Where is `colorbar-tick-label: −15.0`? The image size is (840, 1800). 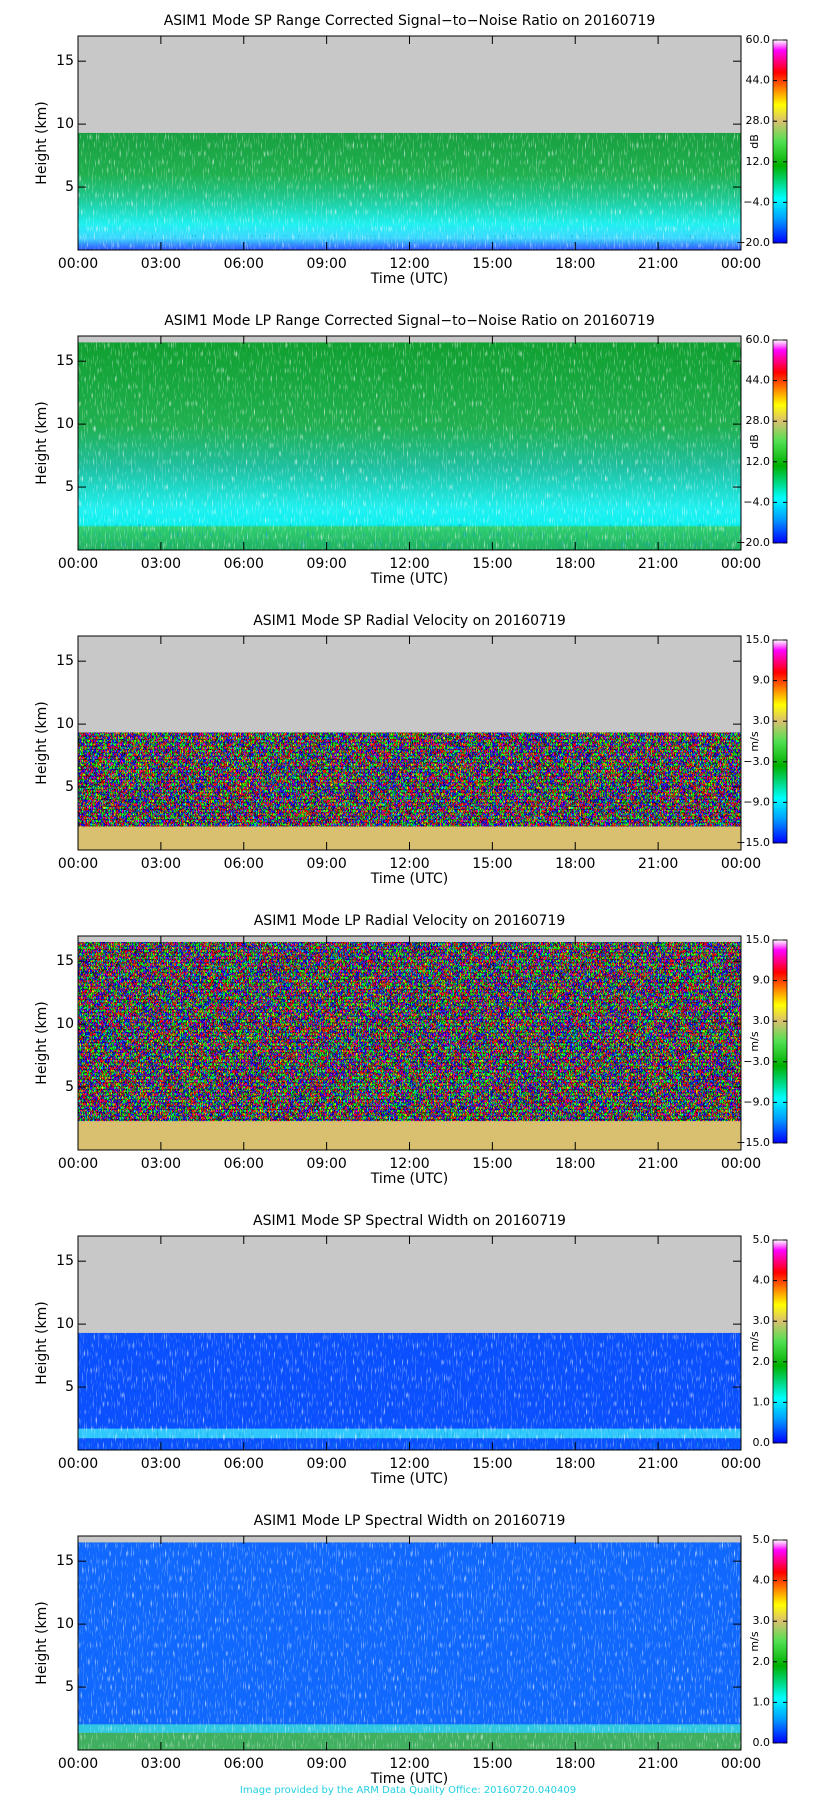 colorbar-tick-label: −15.0 is located at coordinates (753, 842).